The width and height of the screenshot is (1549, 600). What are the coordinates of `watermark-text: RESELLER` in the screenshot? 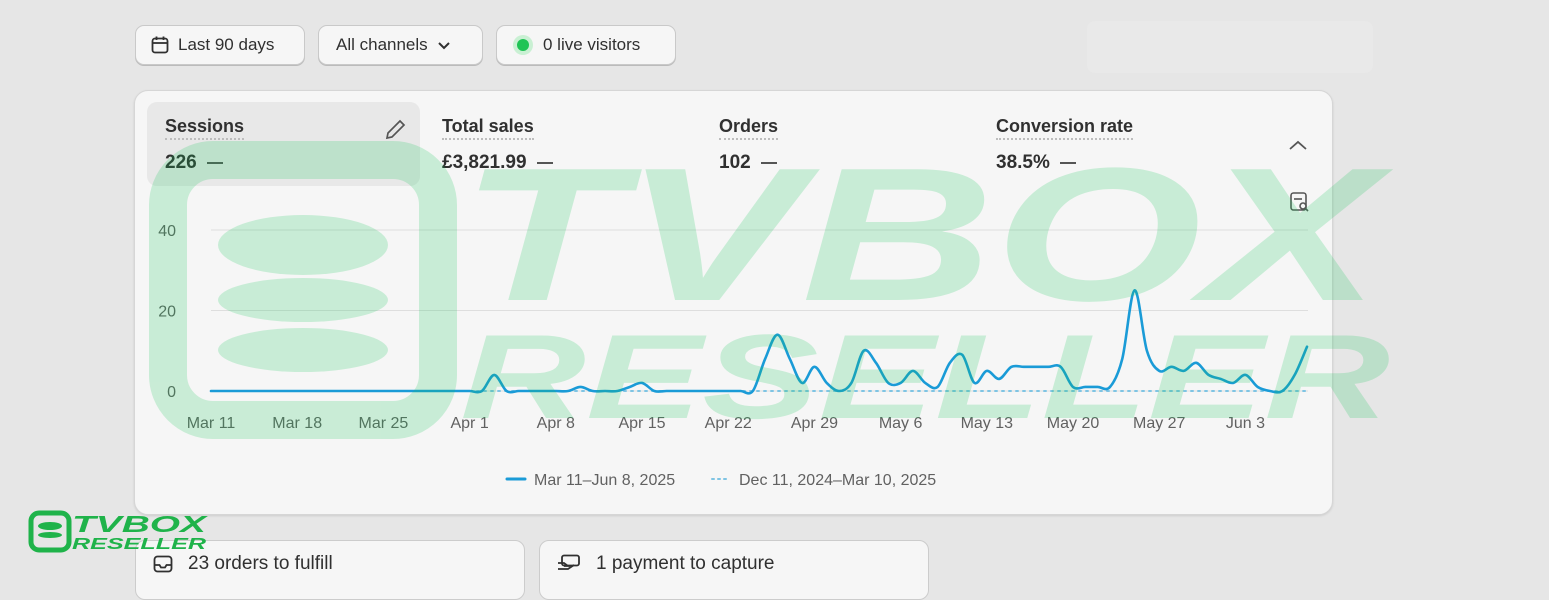 It's located at (925, 377).